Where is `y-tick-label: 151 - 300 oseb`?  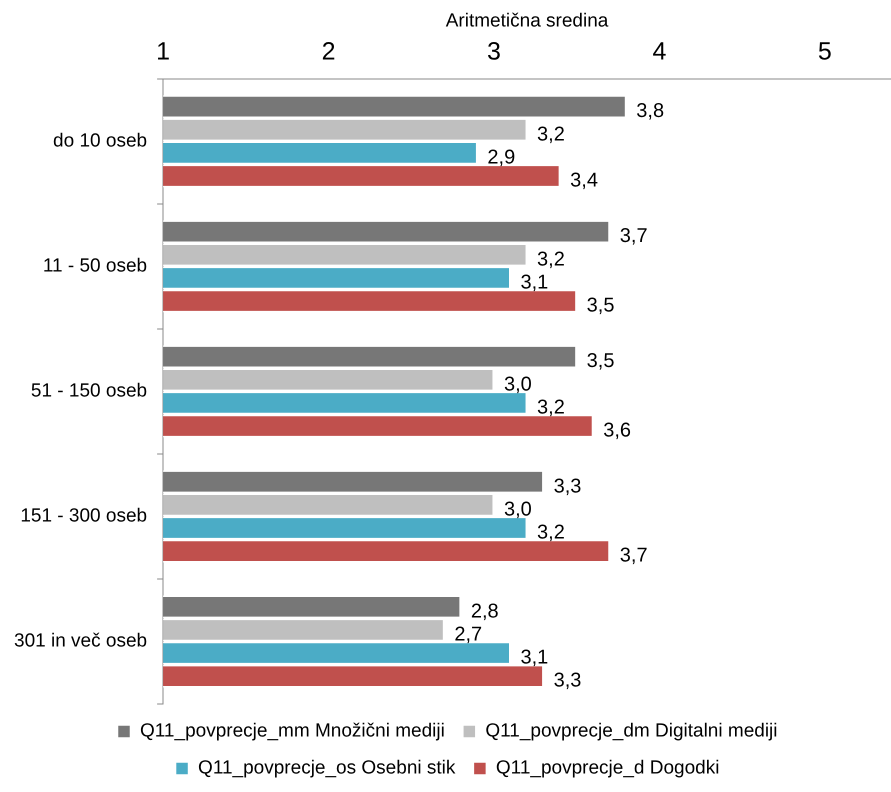 y-tick-label: 151 - 300 oseb is located at coordinates (84, 516).